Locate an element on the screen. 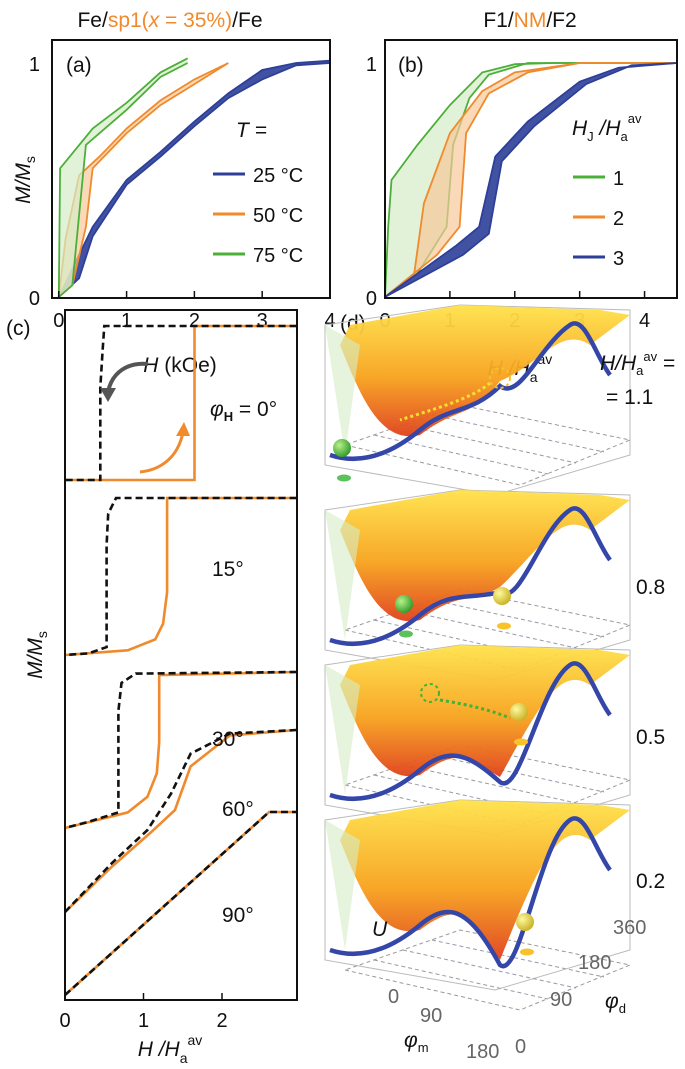 The height and width of the screenshot is (1069, 685). x-tick: 0 is located at coordinates (393, 997).